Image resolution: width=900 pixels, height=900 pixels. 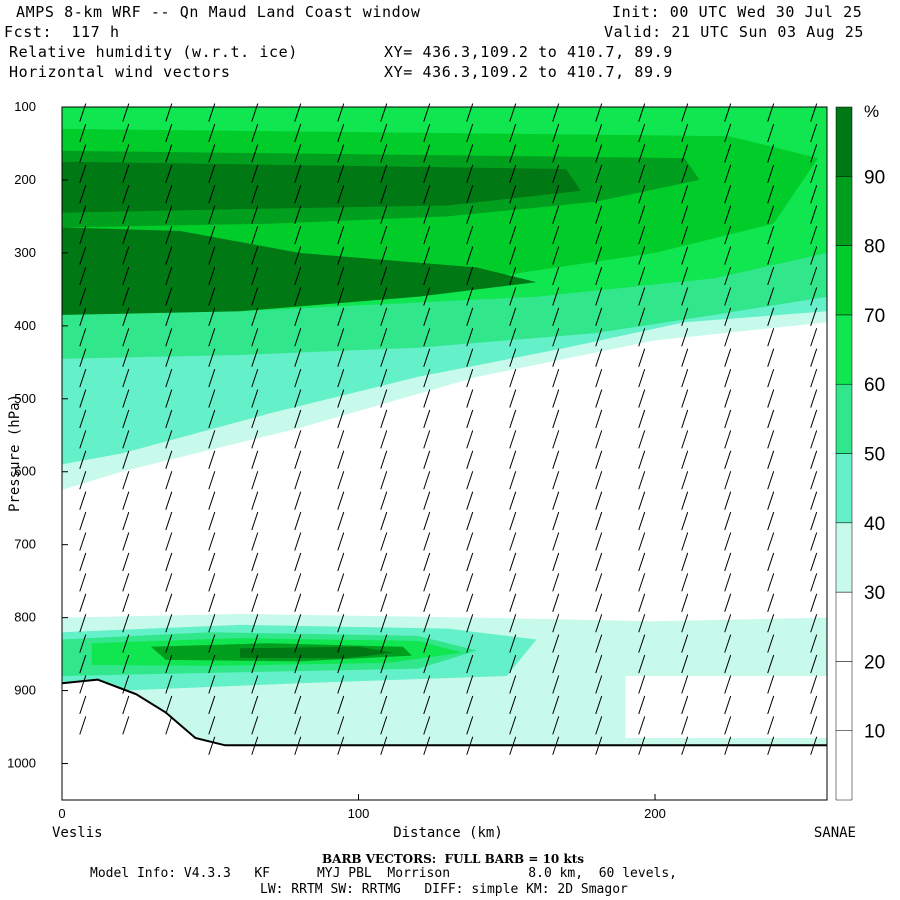 What do you see at coordinates (453, 859) in the screenshot?
I see `barb-note: BARB VECTORS: FULL BARB = 10 kts` at bounding box center [453, 859].